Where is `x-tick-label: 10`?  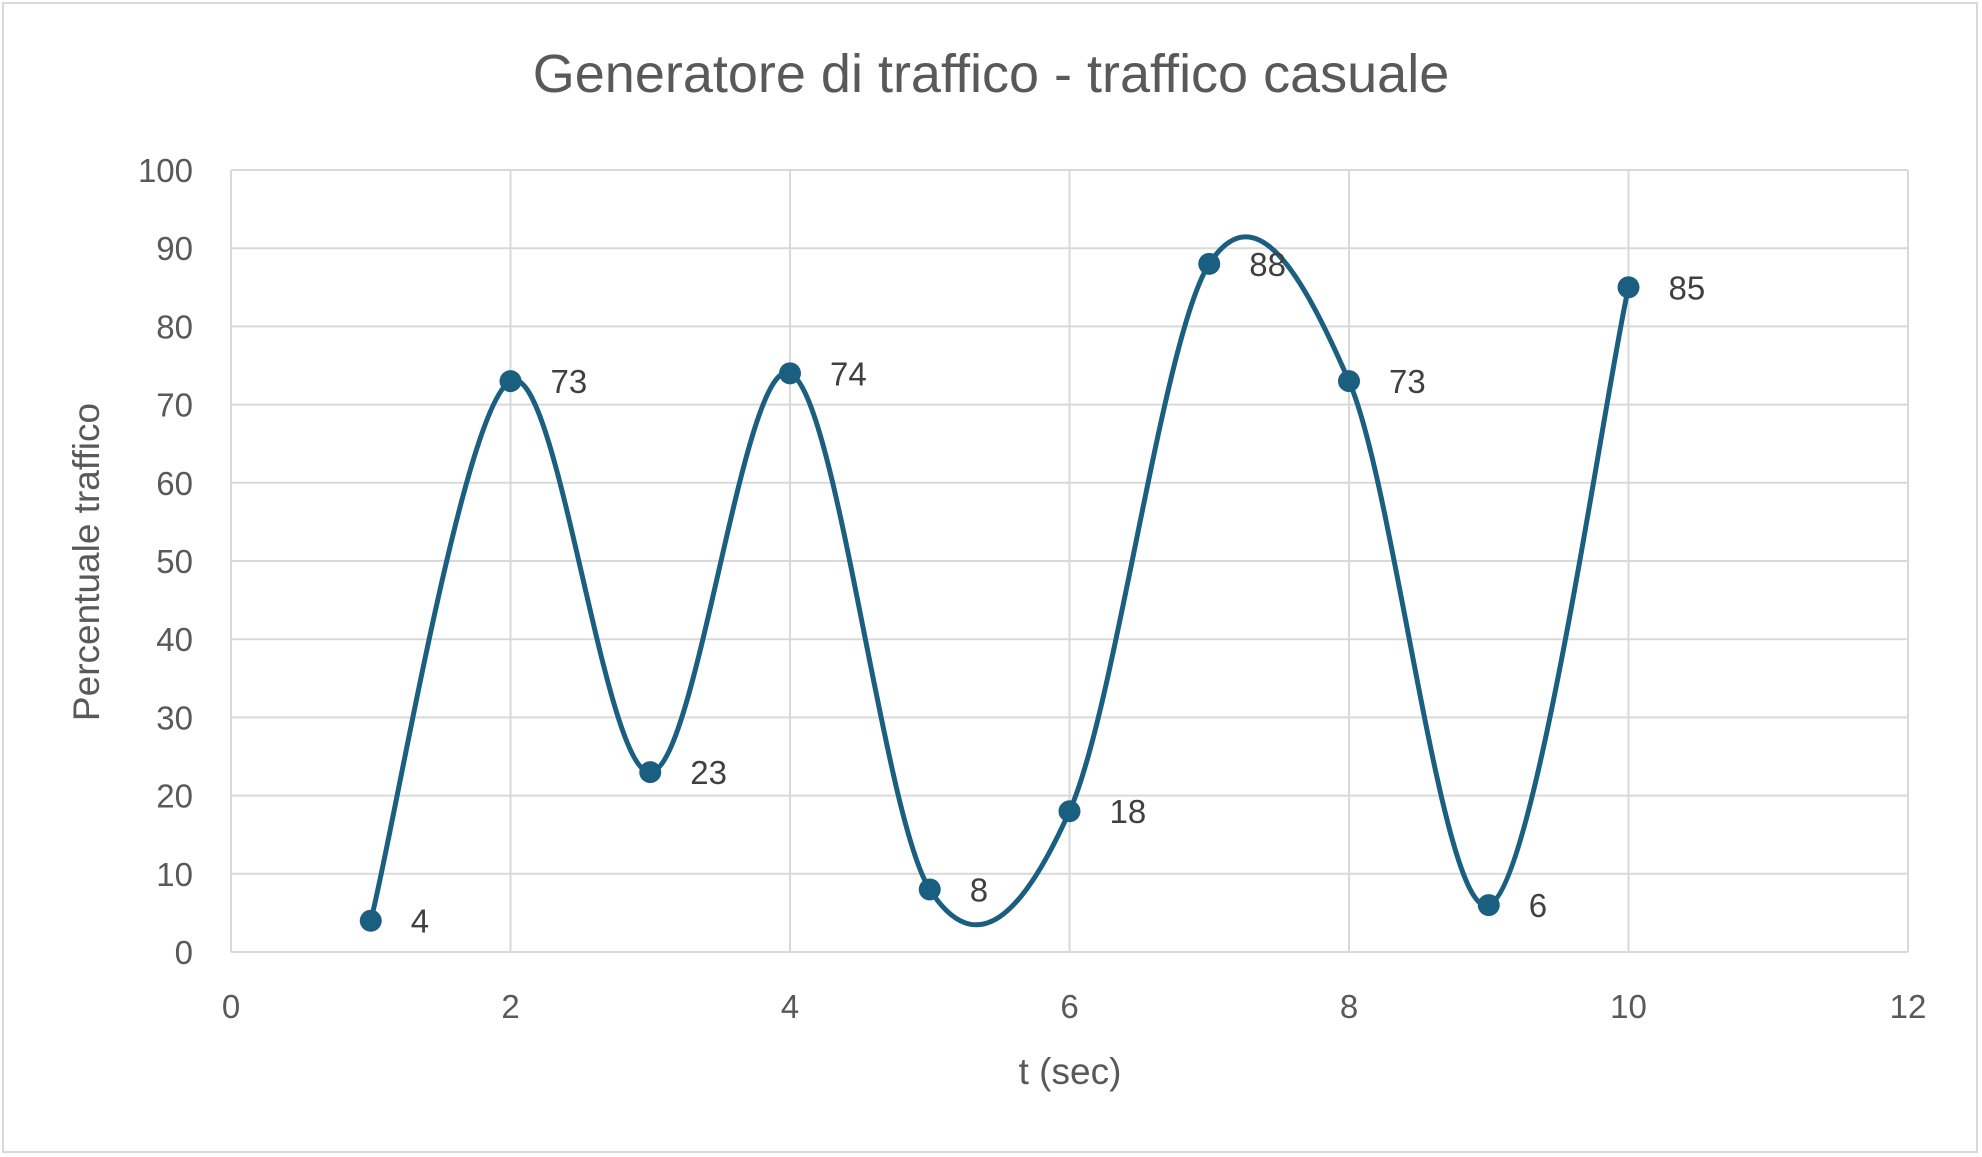 x-tick-label: 10 is located at coordinates (1628, 1006).